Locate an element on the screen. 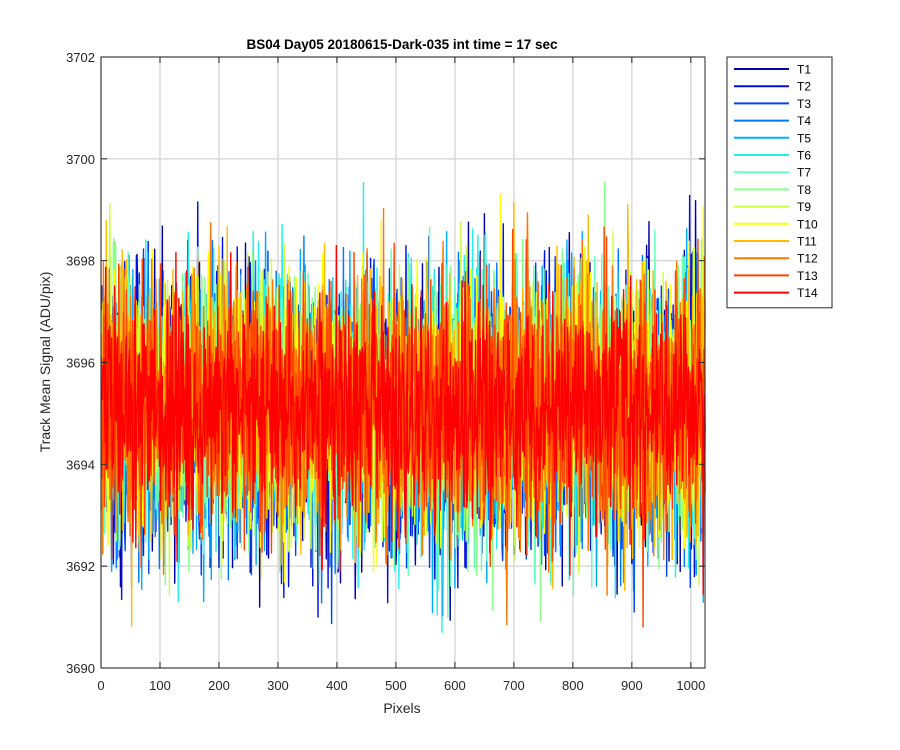 The image size is (900, 750). legend-label-t3: T3 is located at coordinates (804, 104).